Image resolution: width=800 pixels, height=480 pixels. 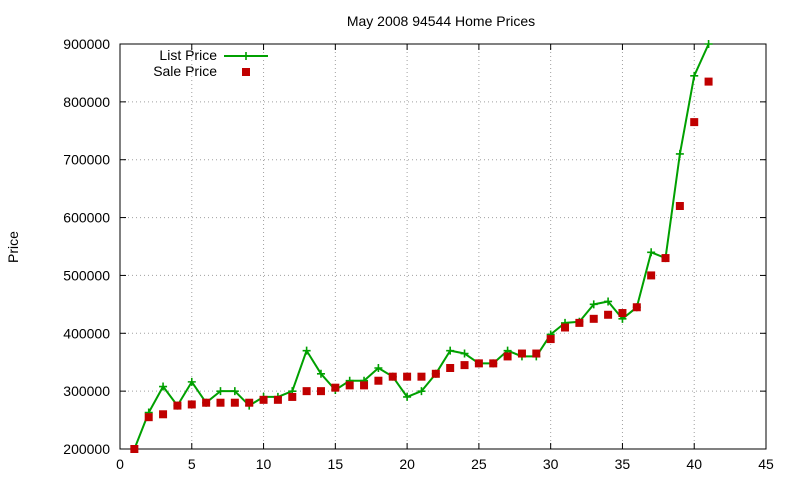 I want to click on x-tick-label: 10, so click(x=264, y=464).